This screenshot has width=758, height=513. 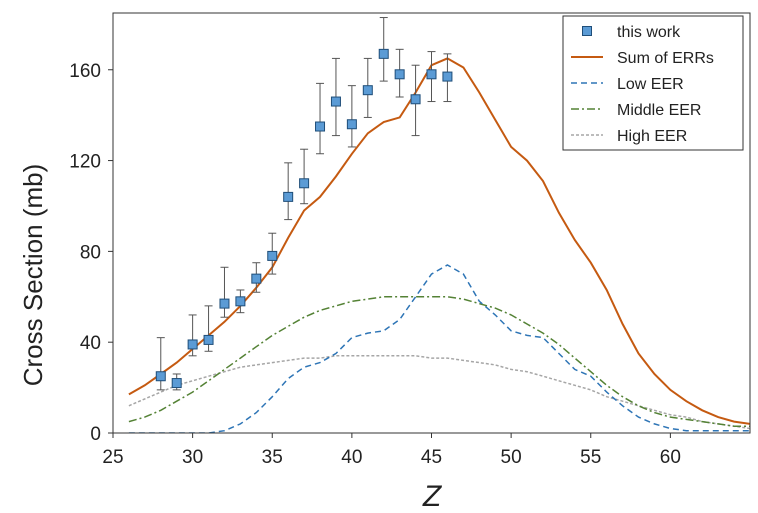 I want to click on legend-label-middle-eer: Middle EER, so click(x=659, y=110).